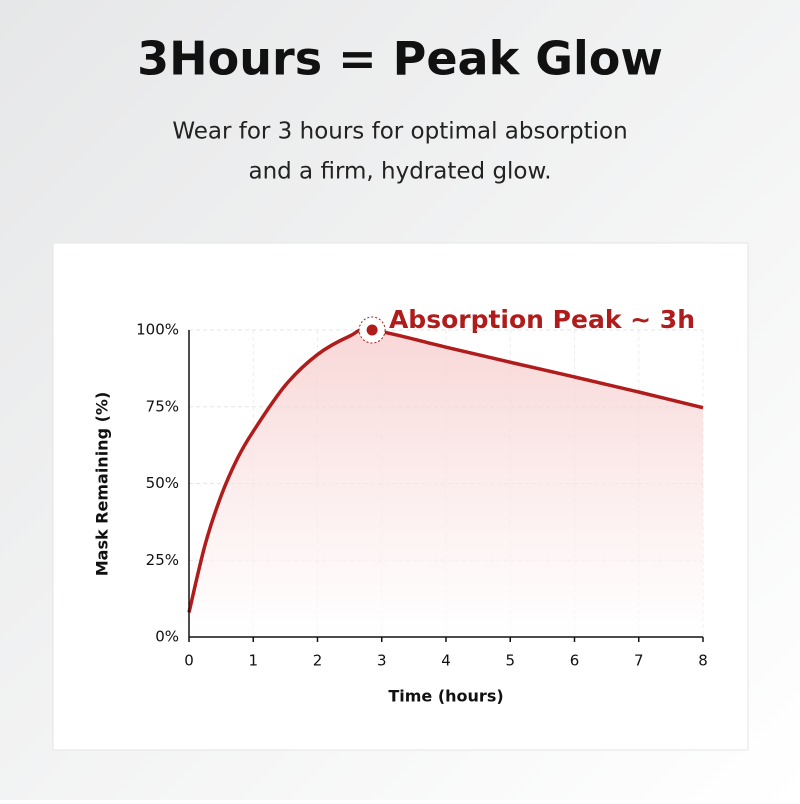 This screenshot has width=800, height=804. I want to click on x-tick-label: 0, so click(189, 661).